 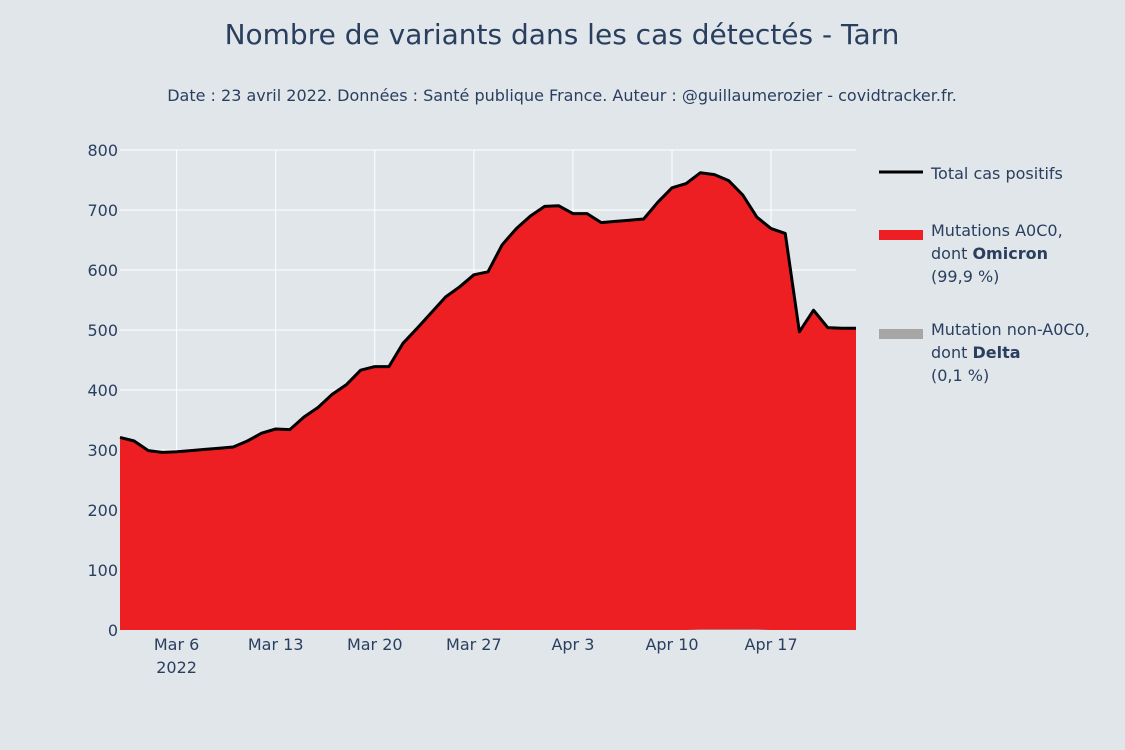 I want to click on legend-label-1-1: dont Omicron, so click(x=989, y=253).